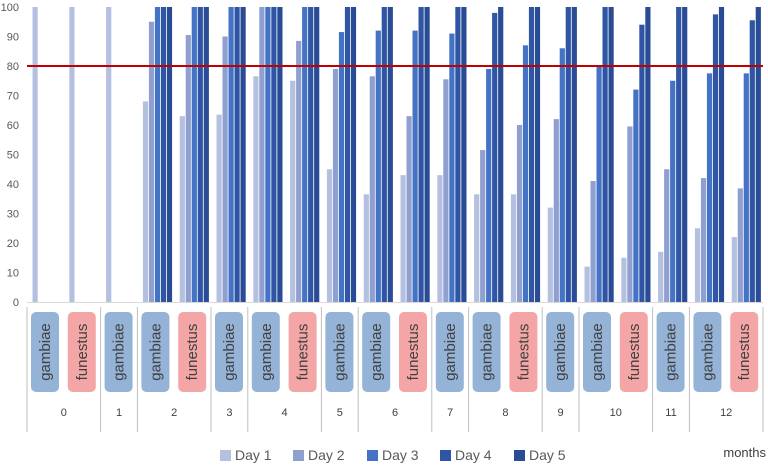 The height and width of the screenshot is (467, 768). I want to click on legend-item: Day 2, so click(319, 455).